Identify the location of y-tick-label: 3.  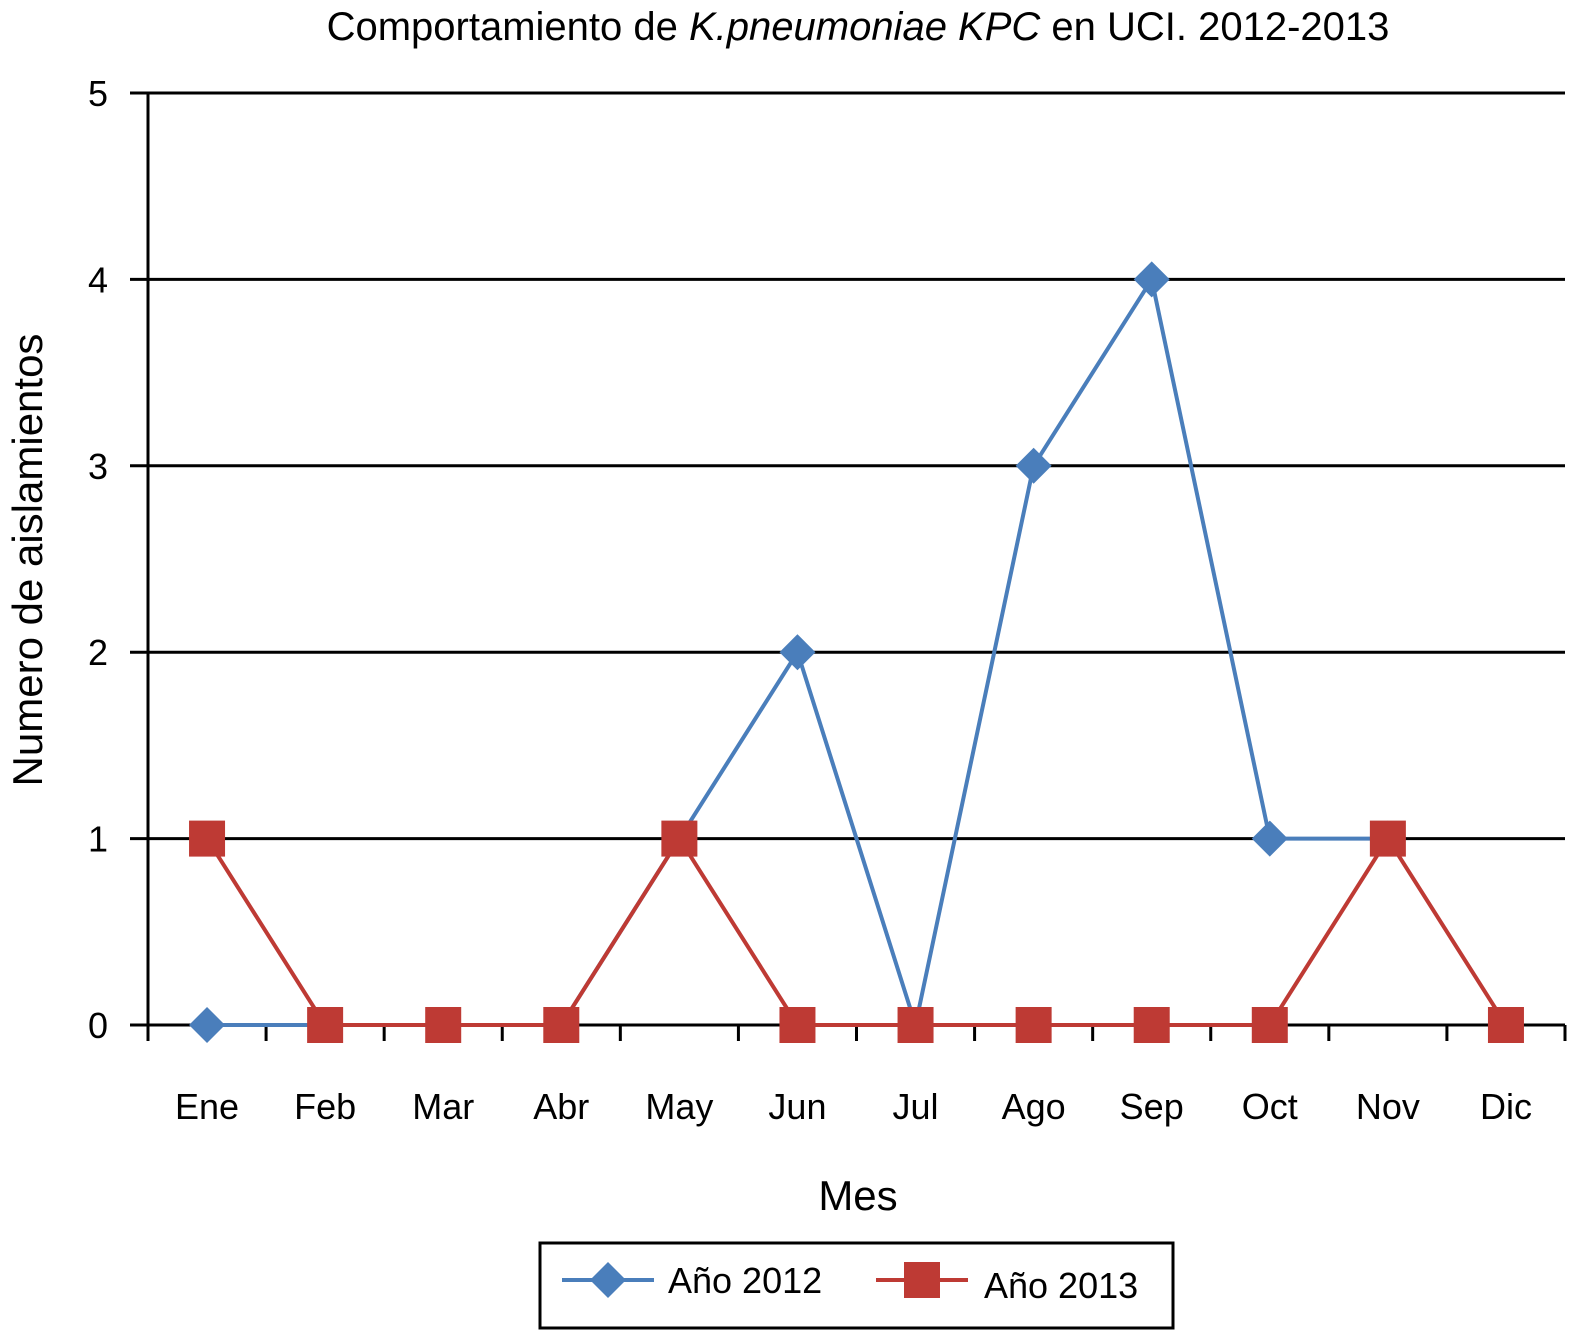
(98, 466).